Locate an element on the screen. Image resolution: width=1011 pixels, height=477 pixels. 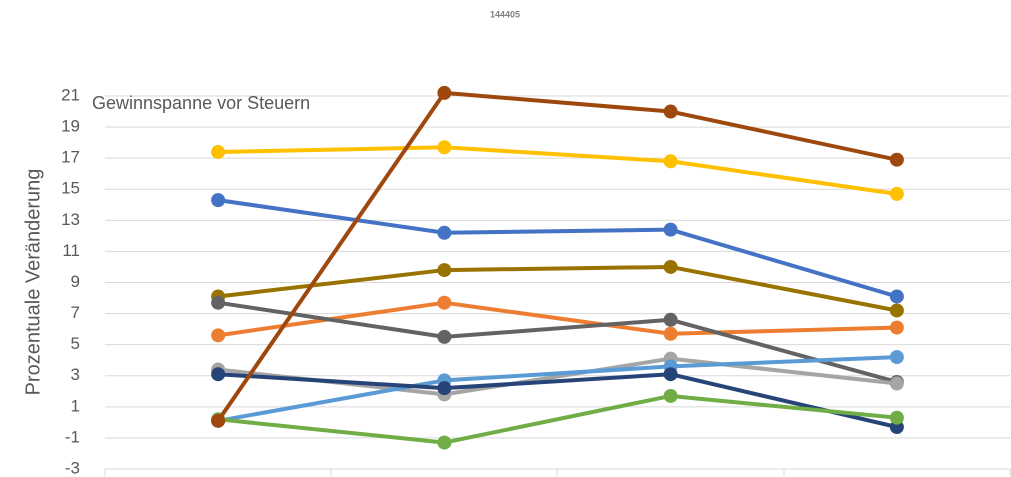
y-tick-label: 3 is located at coordinates (75, 374).